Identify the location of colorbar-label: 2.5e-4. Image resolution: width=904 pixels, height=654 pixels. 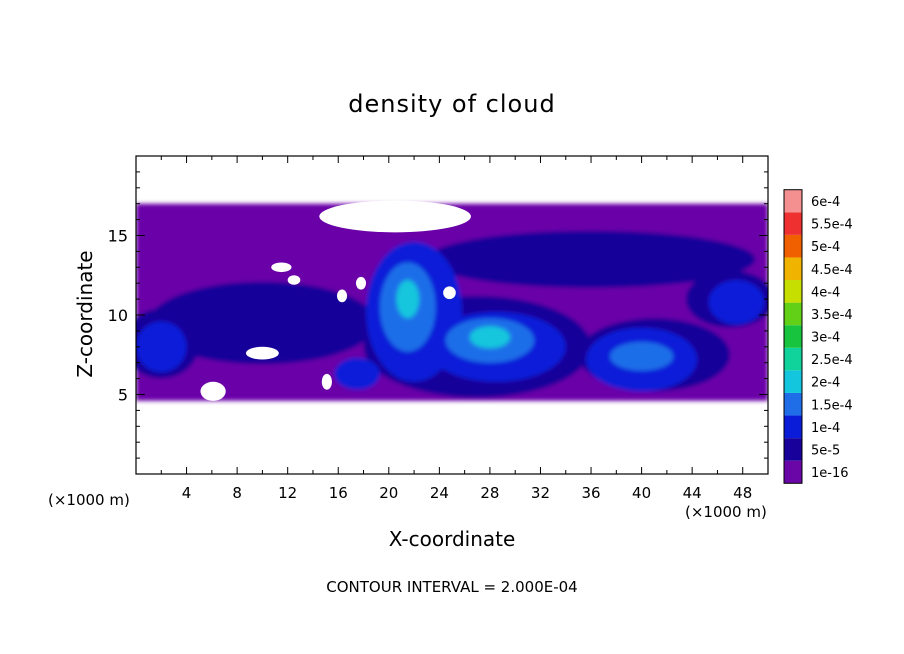
(832, 360).